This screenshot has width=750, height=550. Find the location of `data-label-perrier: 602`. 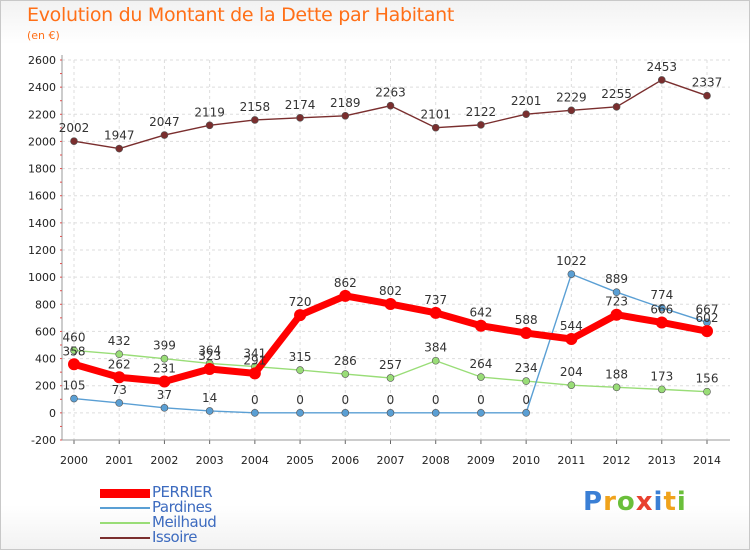

data-label-perrier: 602 is located at coordinates (707, 318).